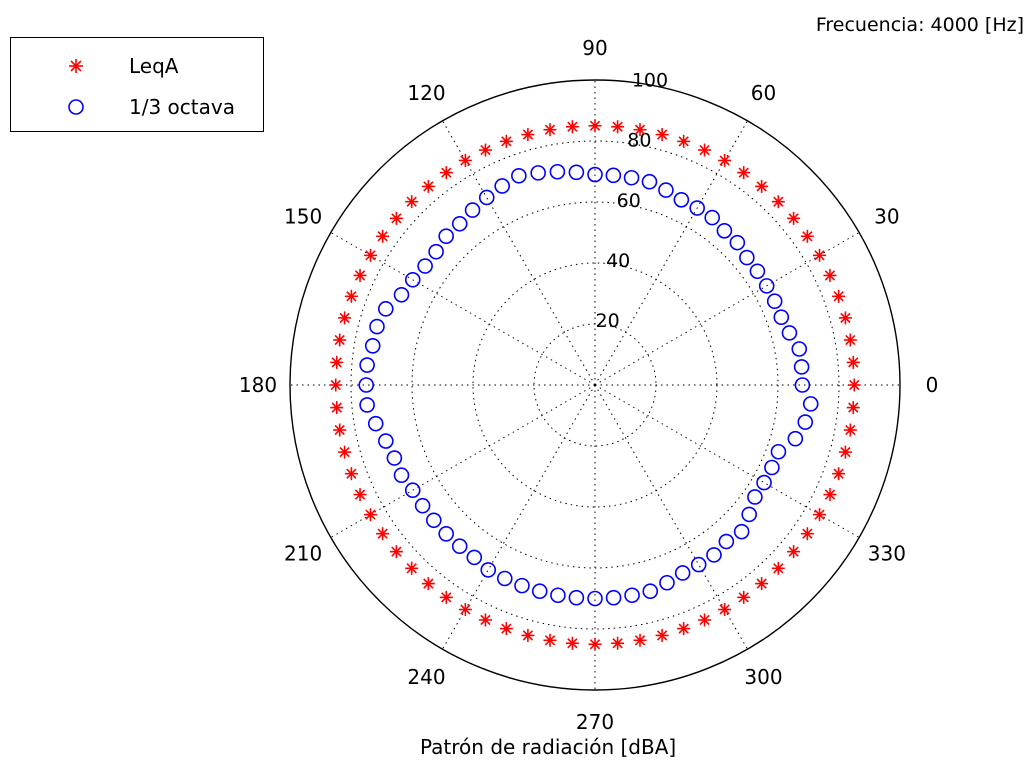  Describe the element at coordinates (763, 93) in the screenshot. I see `angle-tick-label-60: 60` at that location.